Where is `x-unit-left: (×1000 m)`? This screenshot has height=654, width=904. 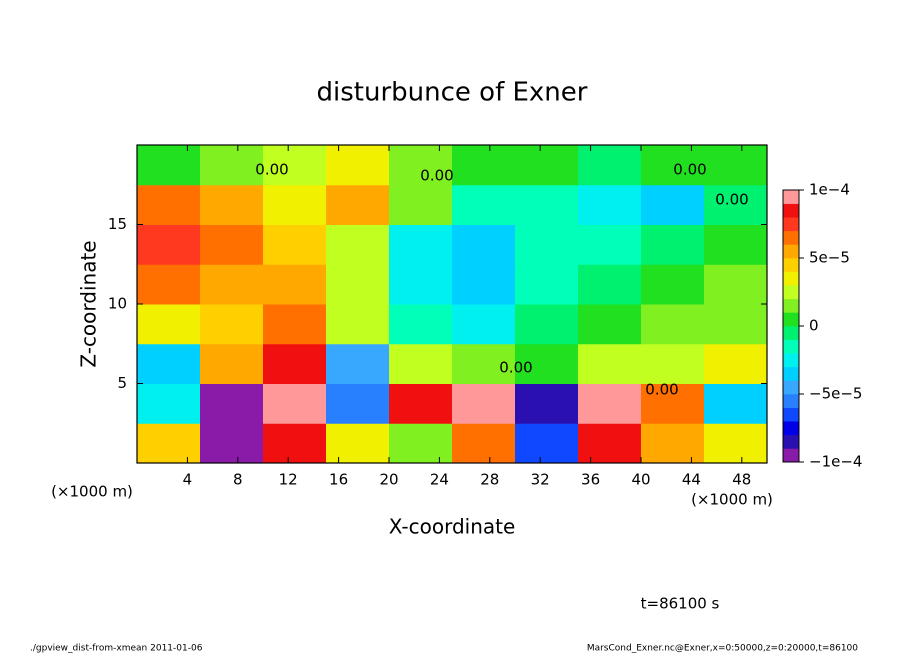 x-unit-left: (×1000 m) is located at coordinates (92, 492).